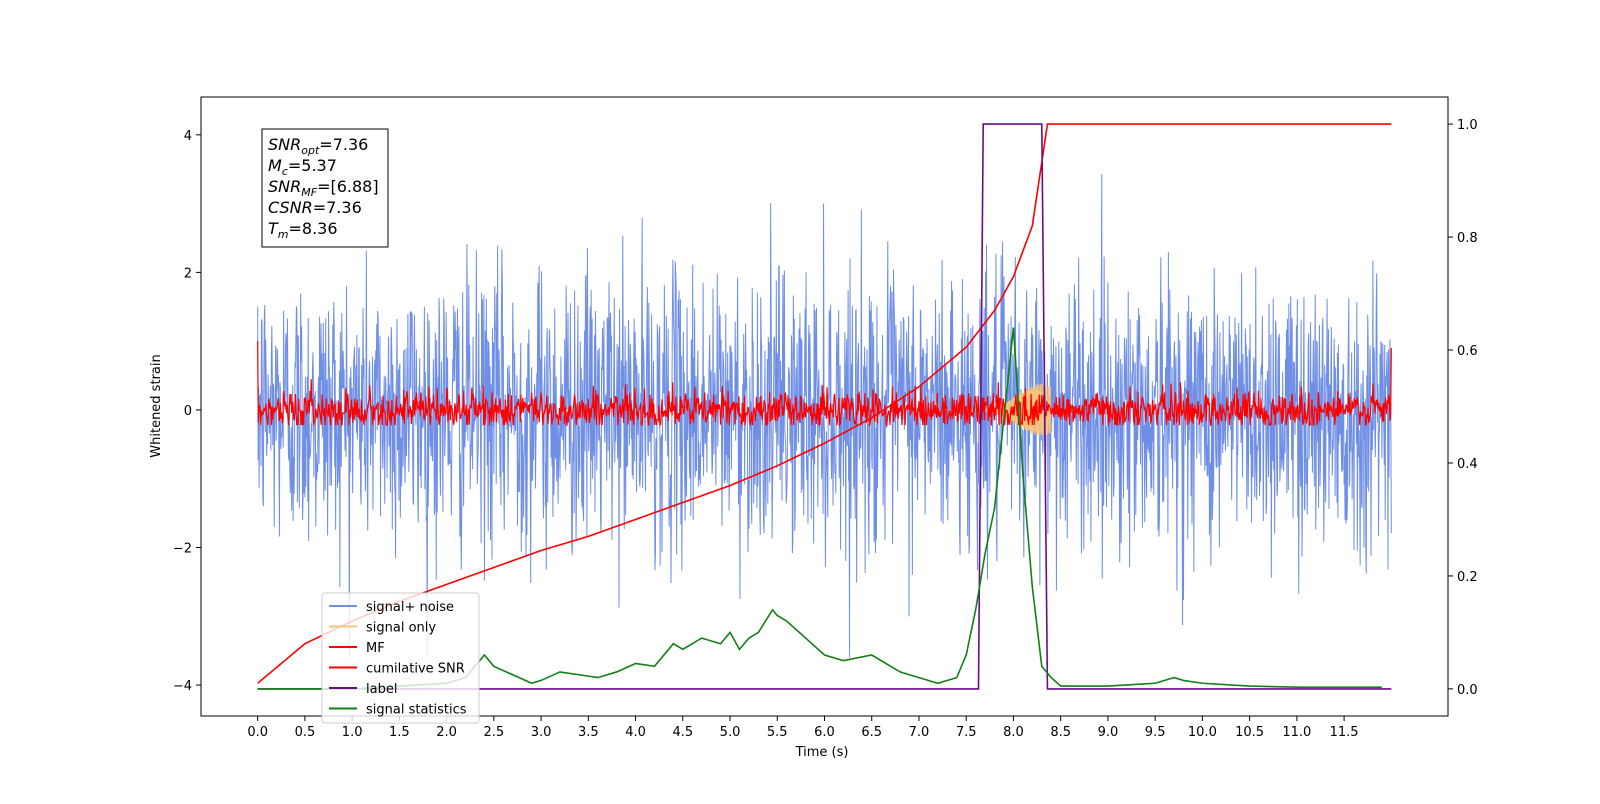 This screenshot has width=1600, height=804. I want to click on legend-label: signal statistics, so click(416, 710).